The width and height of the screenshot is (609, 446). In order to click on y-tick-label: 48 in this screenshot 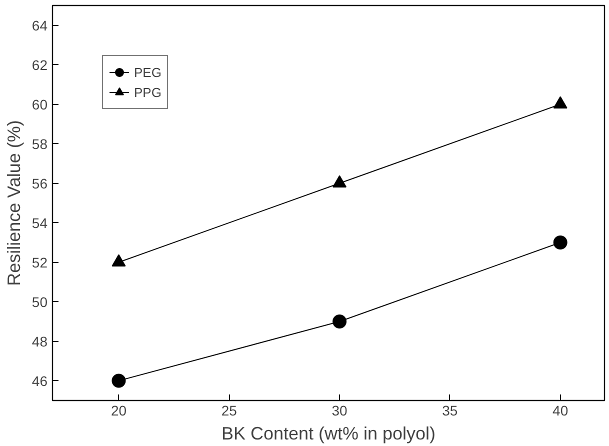, I will do `click(40, 341)`.